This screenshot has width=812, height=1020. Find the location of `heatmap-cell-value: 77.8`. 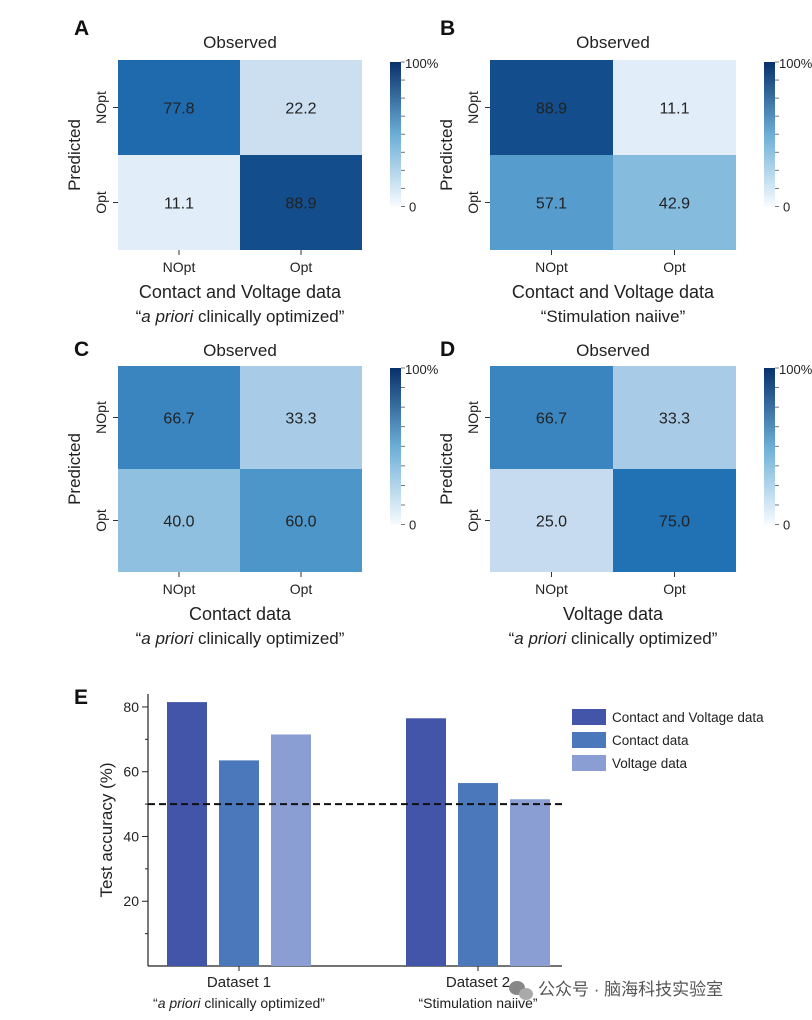

heatmap-cell-value: 77.8 is located at coordinates (178, 109).